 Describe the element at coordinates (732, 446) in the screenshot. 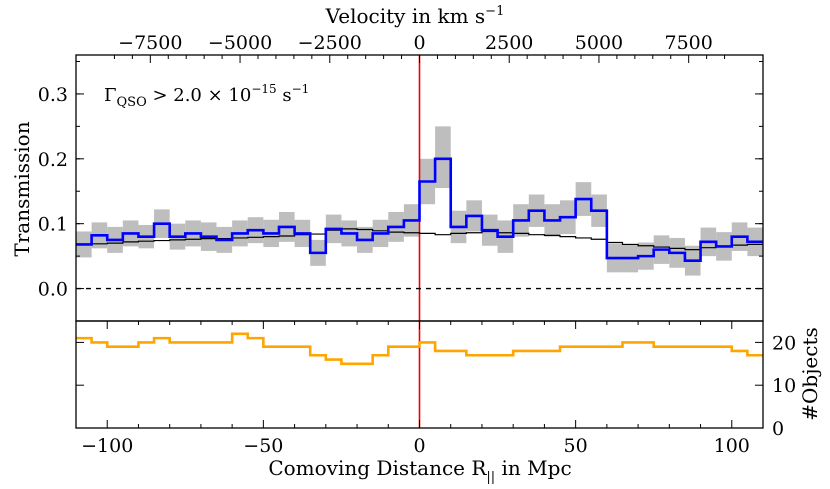

I see `x-tick-label: 100` at that location.